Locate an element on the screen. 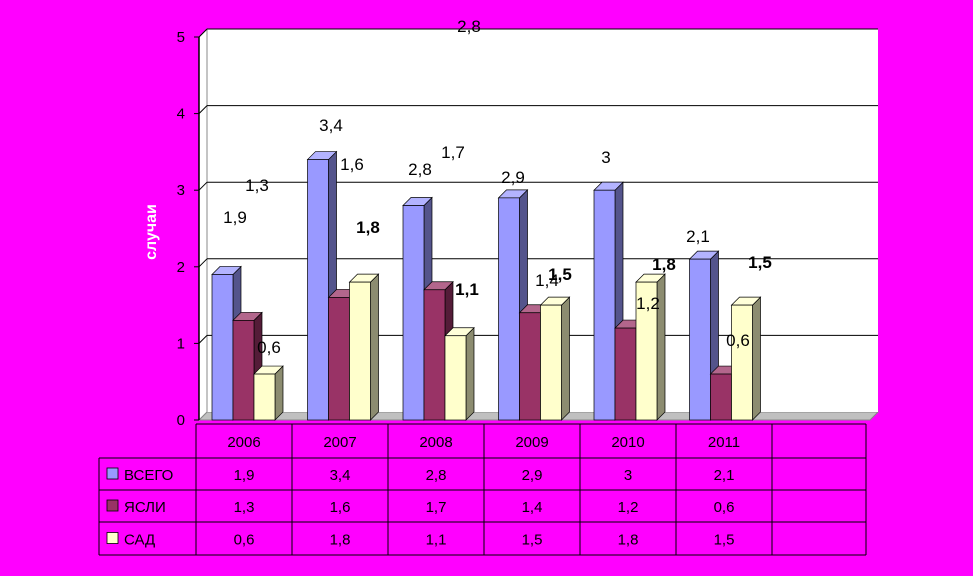 The width and height of the screenshot is (973, 576). y-tick-label: 4 is located at coordinates (181, 114).